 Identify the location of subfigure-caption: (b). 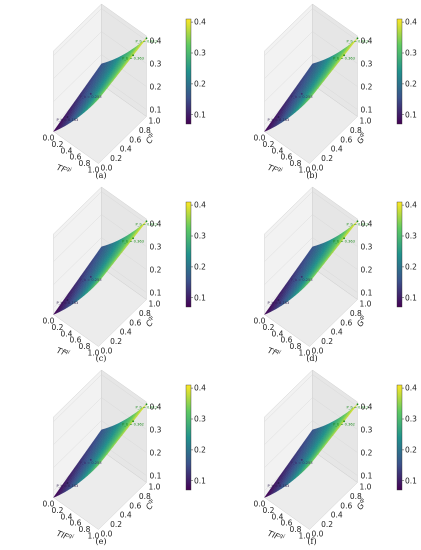
(311, 175).